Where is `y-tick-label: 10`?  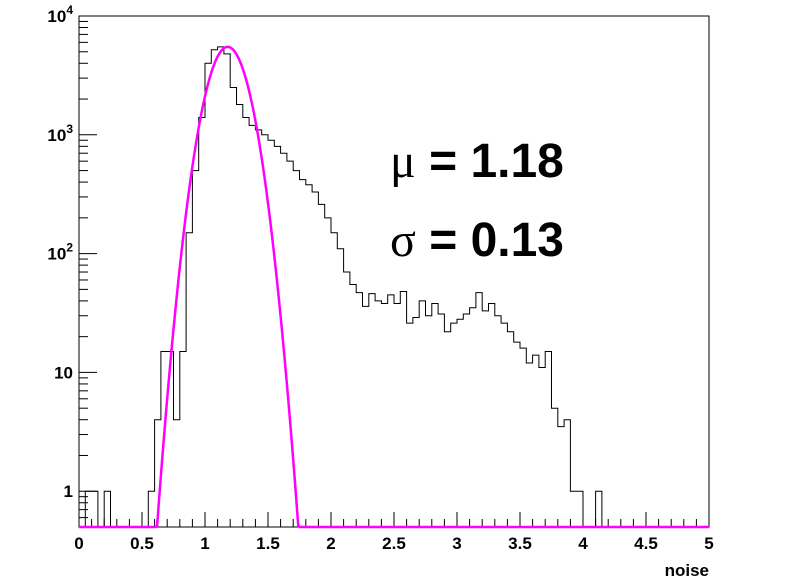
y-tick-label: 10 is located at coordinates (63, 372).